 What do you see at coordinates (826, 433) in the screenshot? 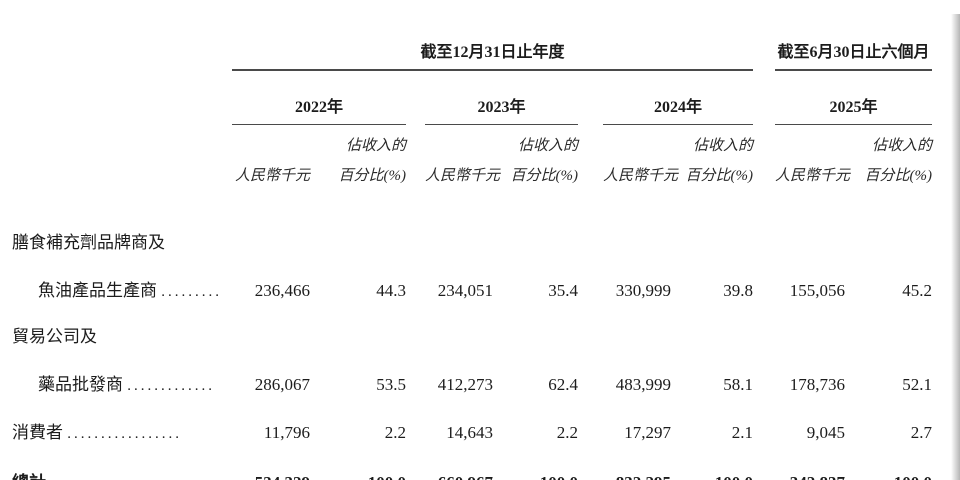
I see `amount-2025: 9,045` at bounding box center [826, 433].